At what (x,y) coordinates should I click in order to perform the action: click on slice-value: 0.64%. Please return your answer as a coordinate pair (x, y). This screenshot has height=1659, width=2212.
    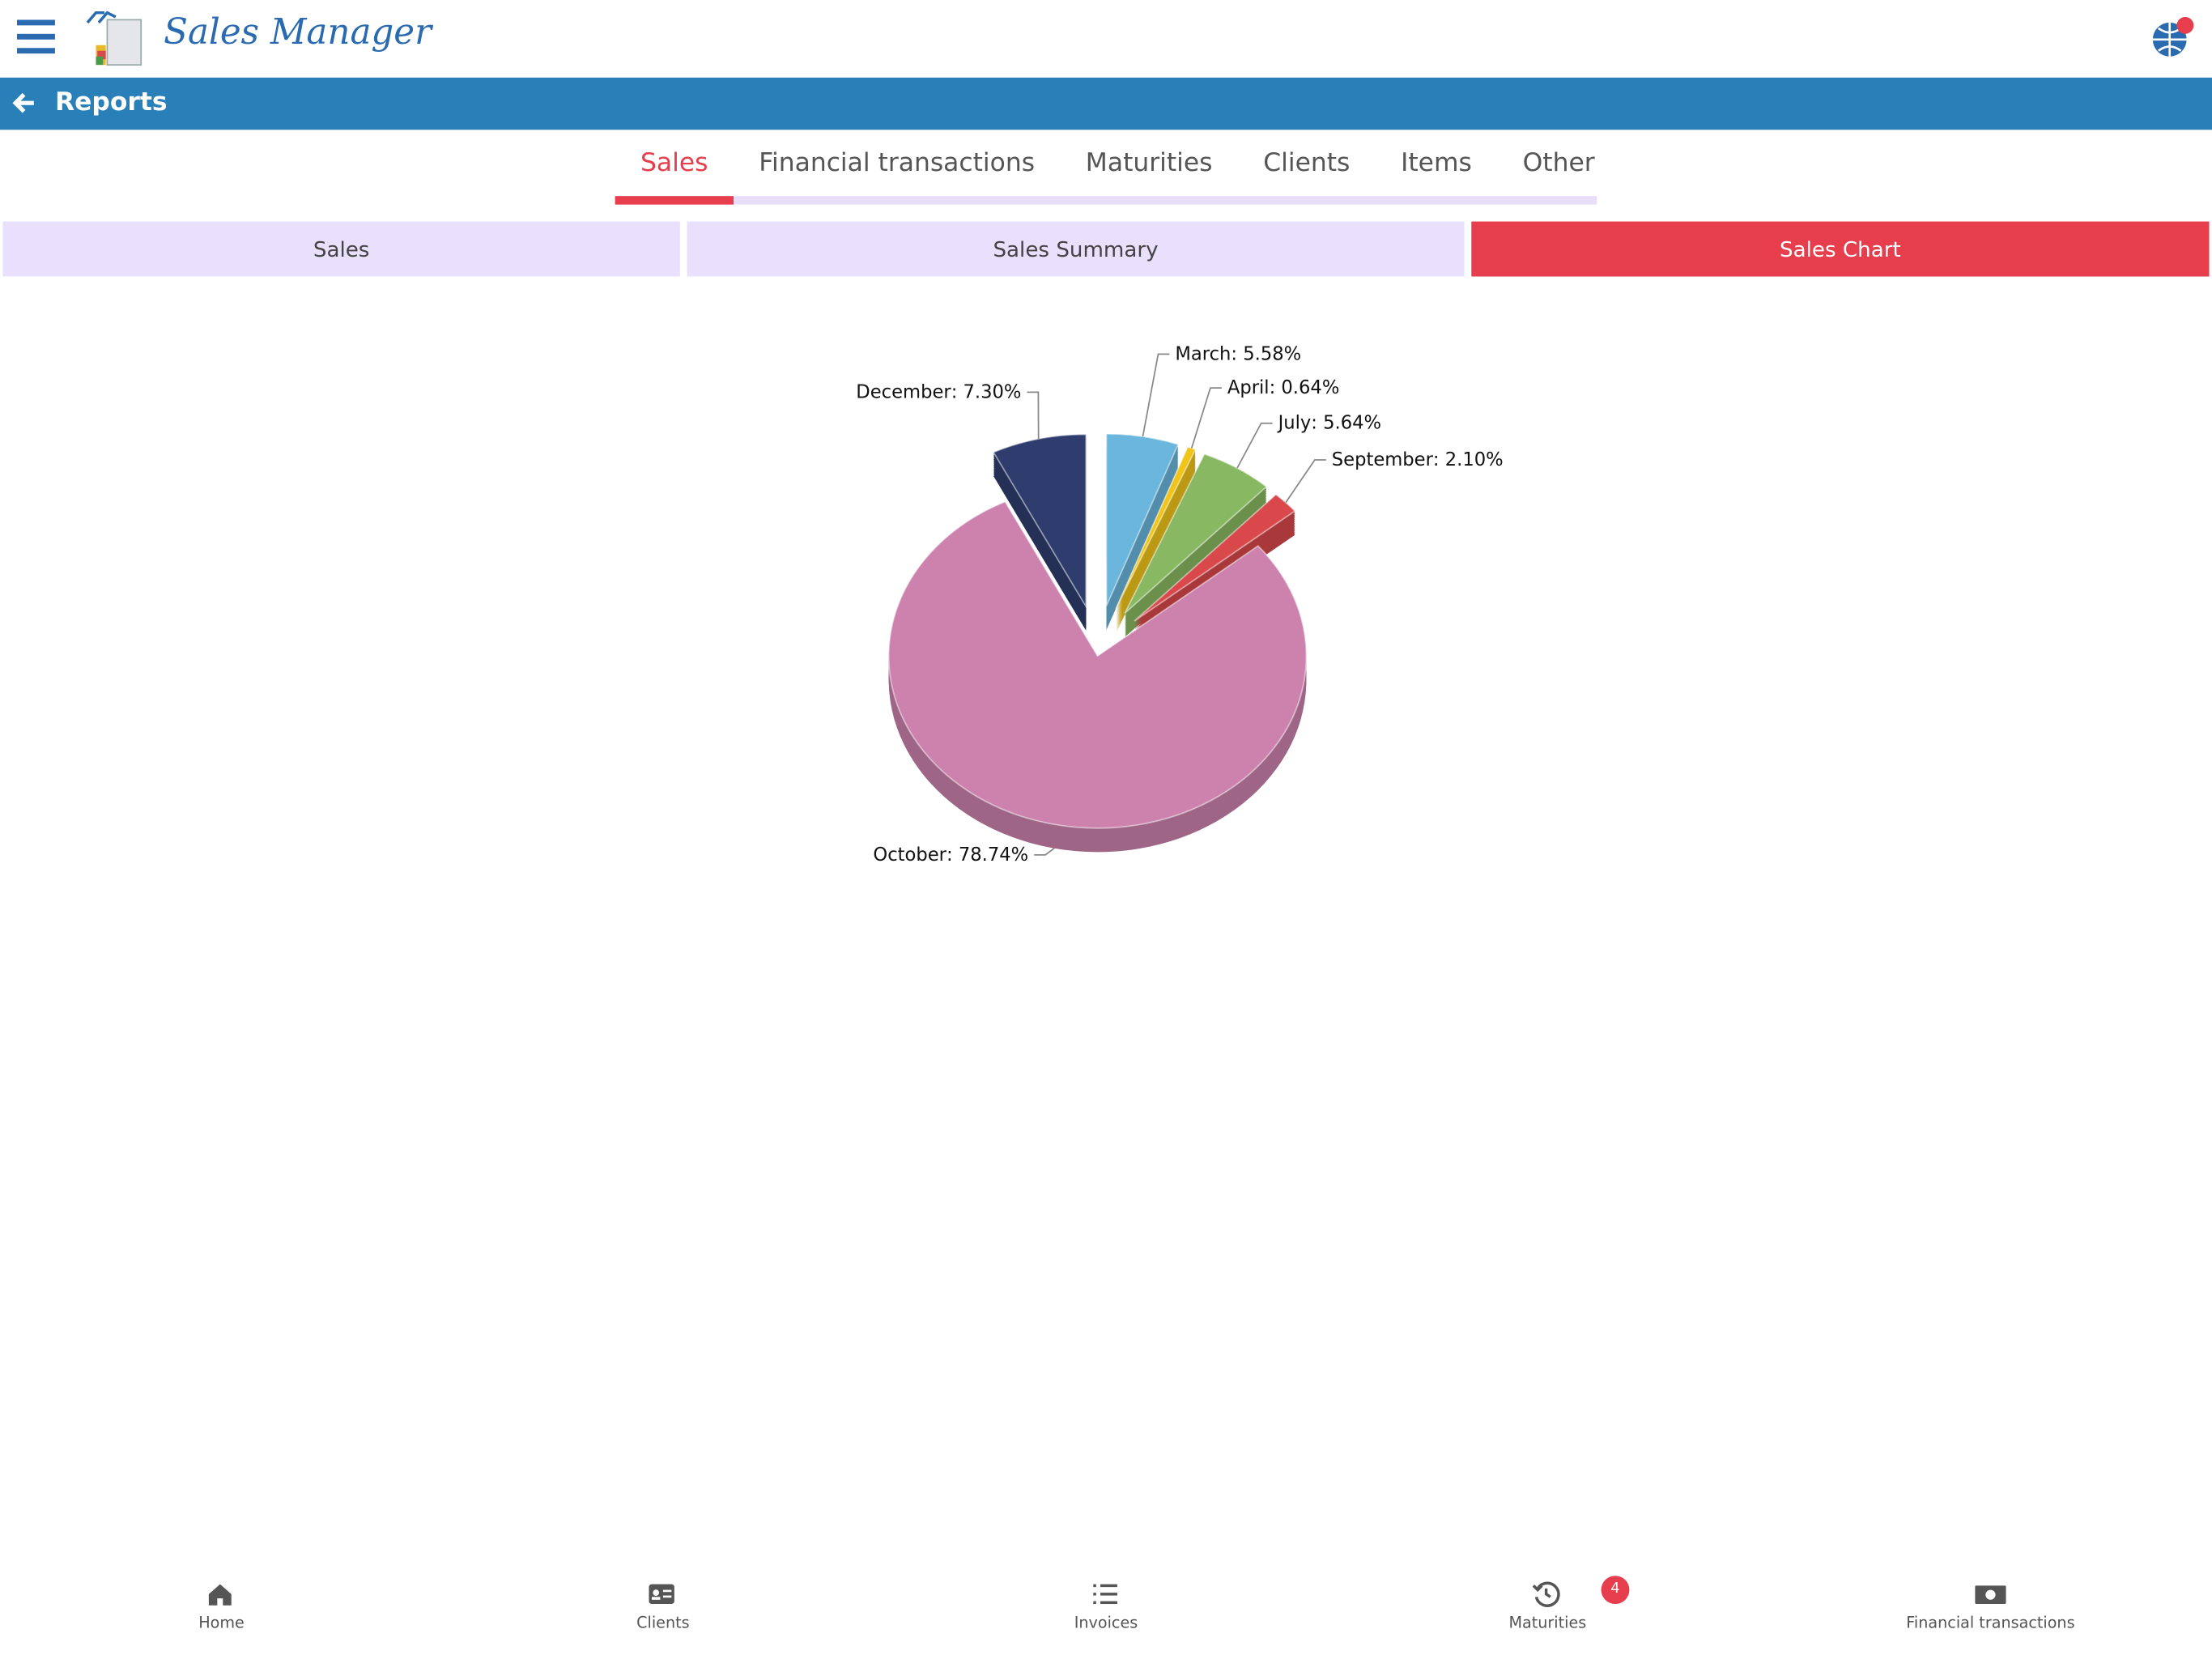
    Looking at the image, I should click on (1310, 387).